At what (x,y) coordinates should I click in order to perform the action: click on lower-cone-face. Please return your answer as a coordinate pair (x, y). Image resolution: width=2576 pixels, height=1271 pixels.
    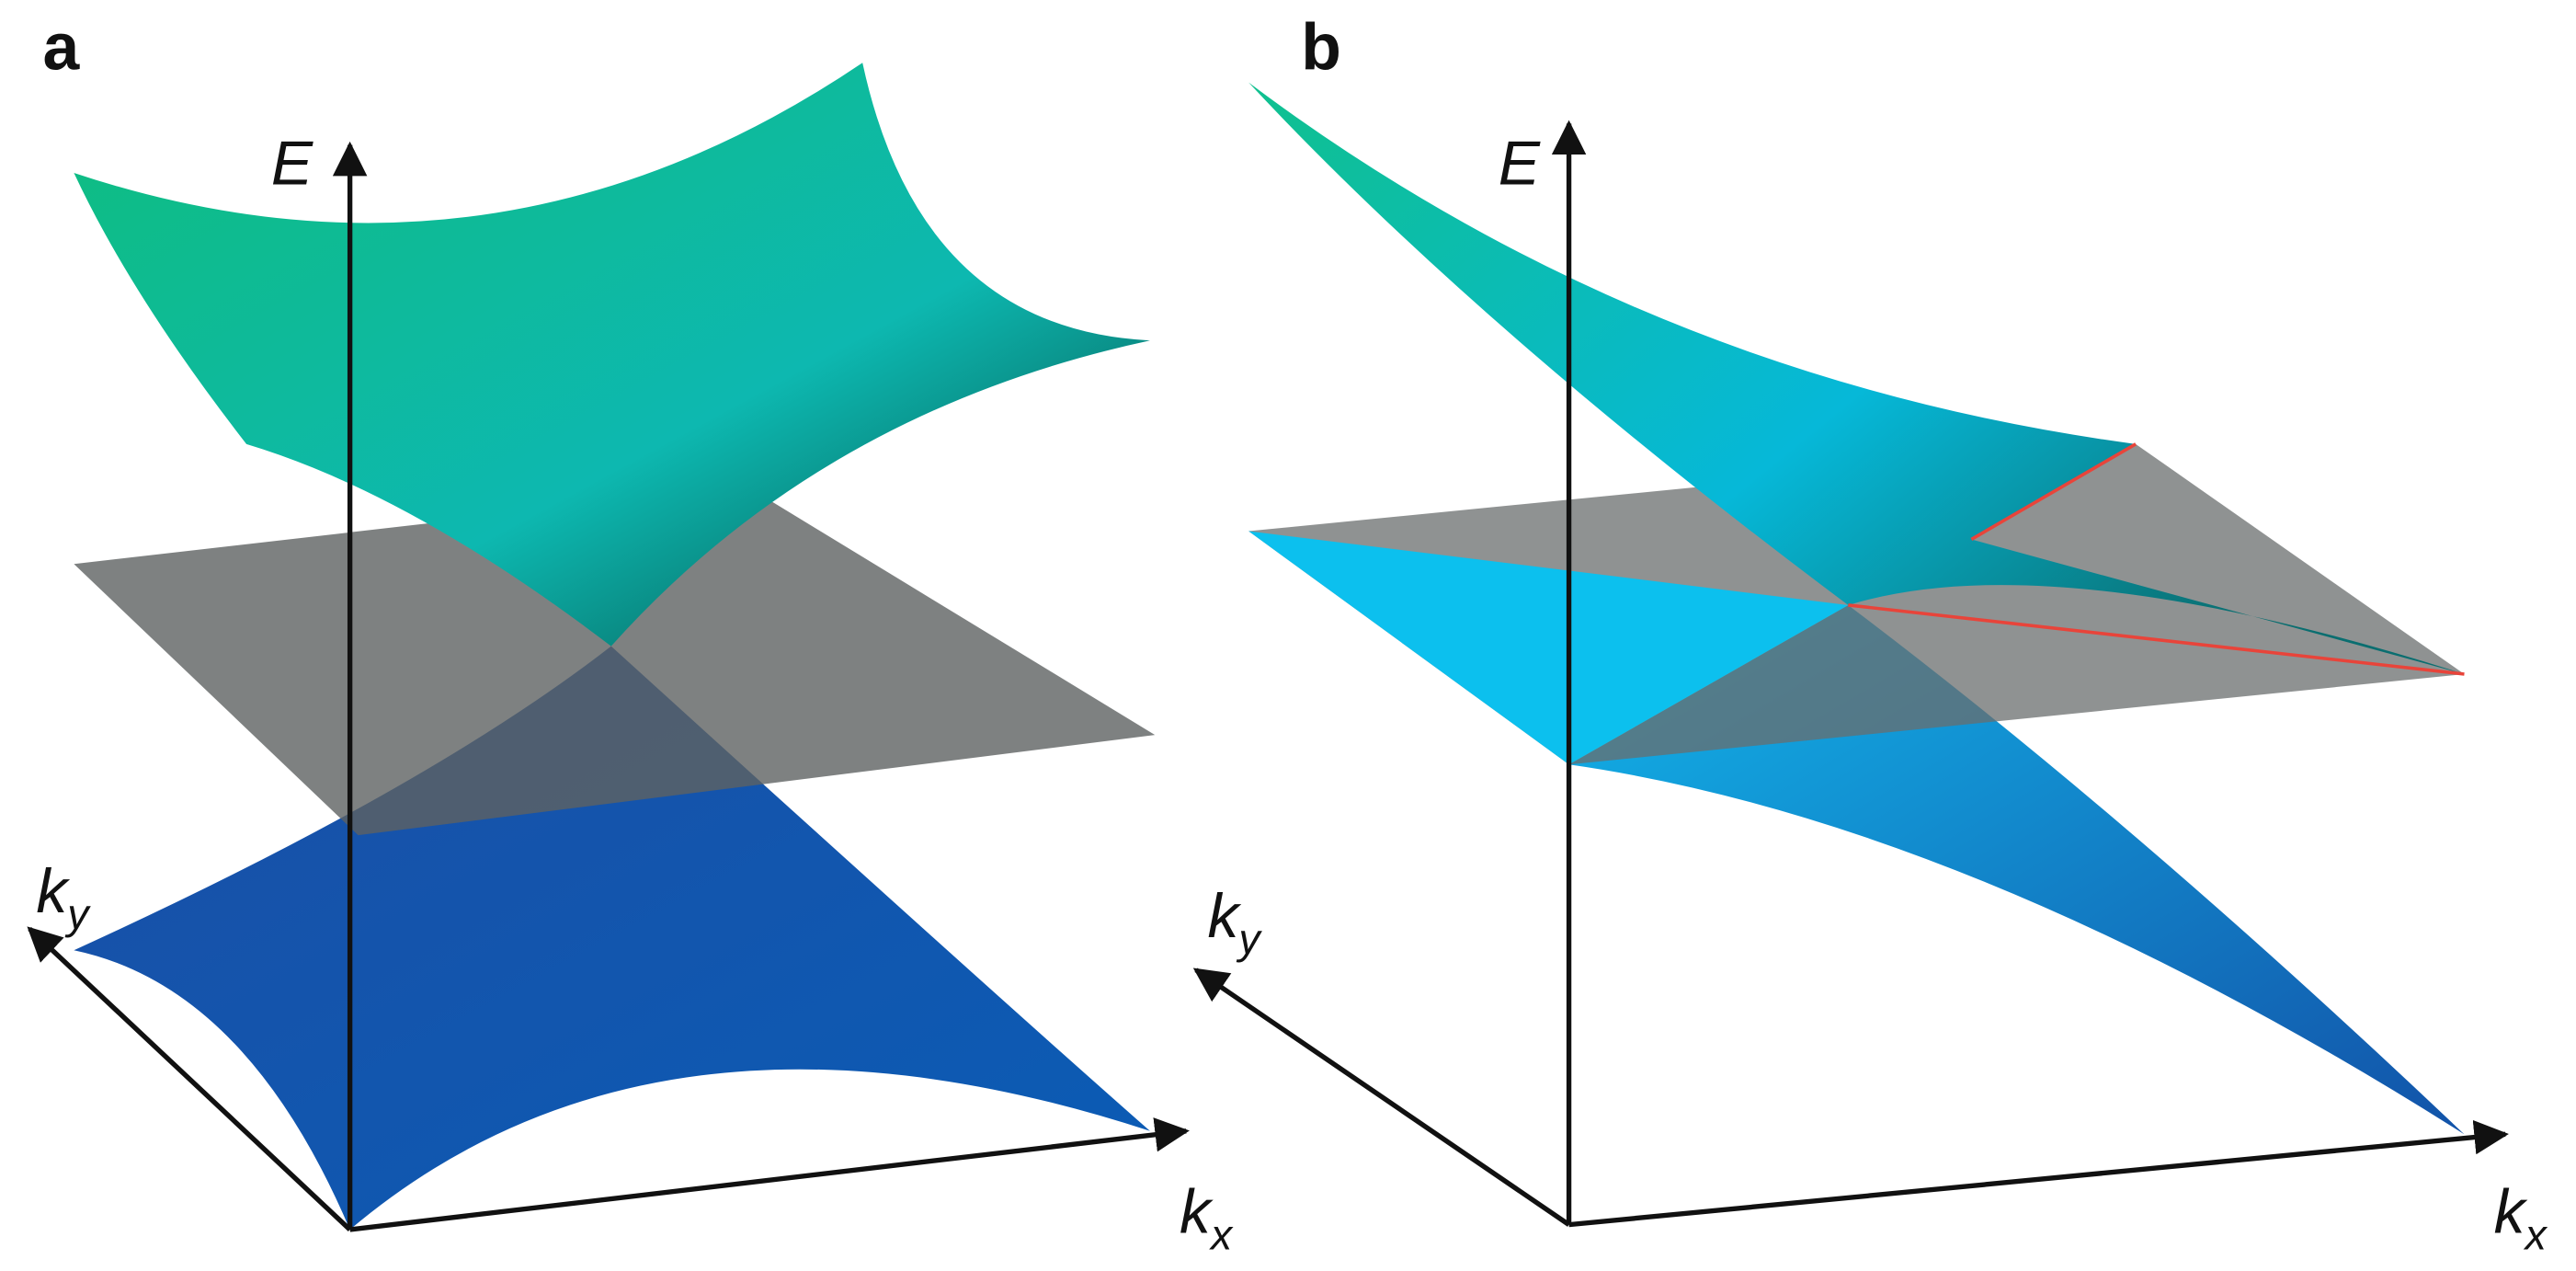
    Looking at the image, I should click on (1548, 648).